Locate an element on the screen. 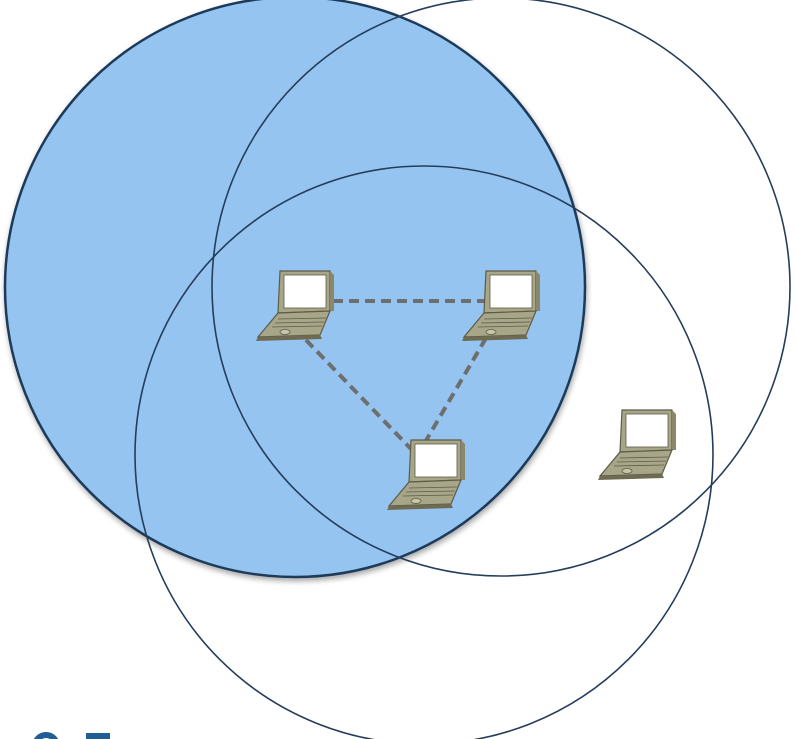 The width and height of the screenshot is (795, 739). corner-glyph-icon is located at coordinates (71, 735).